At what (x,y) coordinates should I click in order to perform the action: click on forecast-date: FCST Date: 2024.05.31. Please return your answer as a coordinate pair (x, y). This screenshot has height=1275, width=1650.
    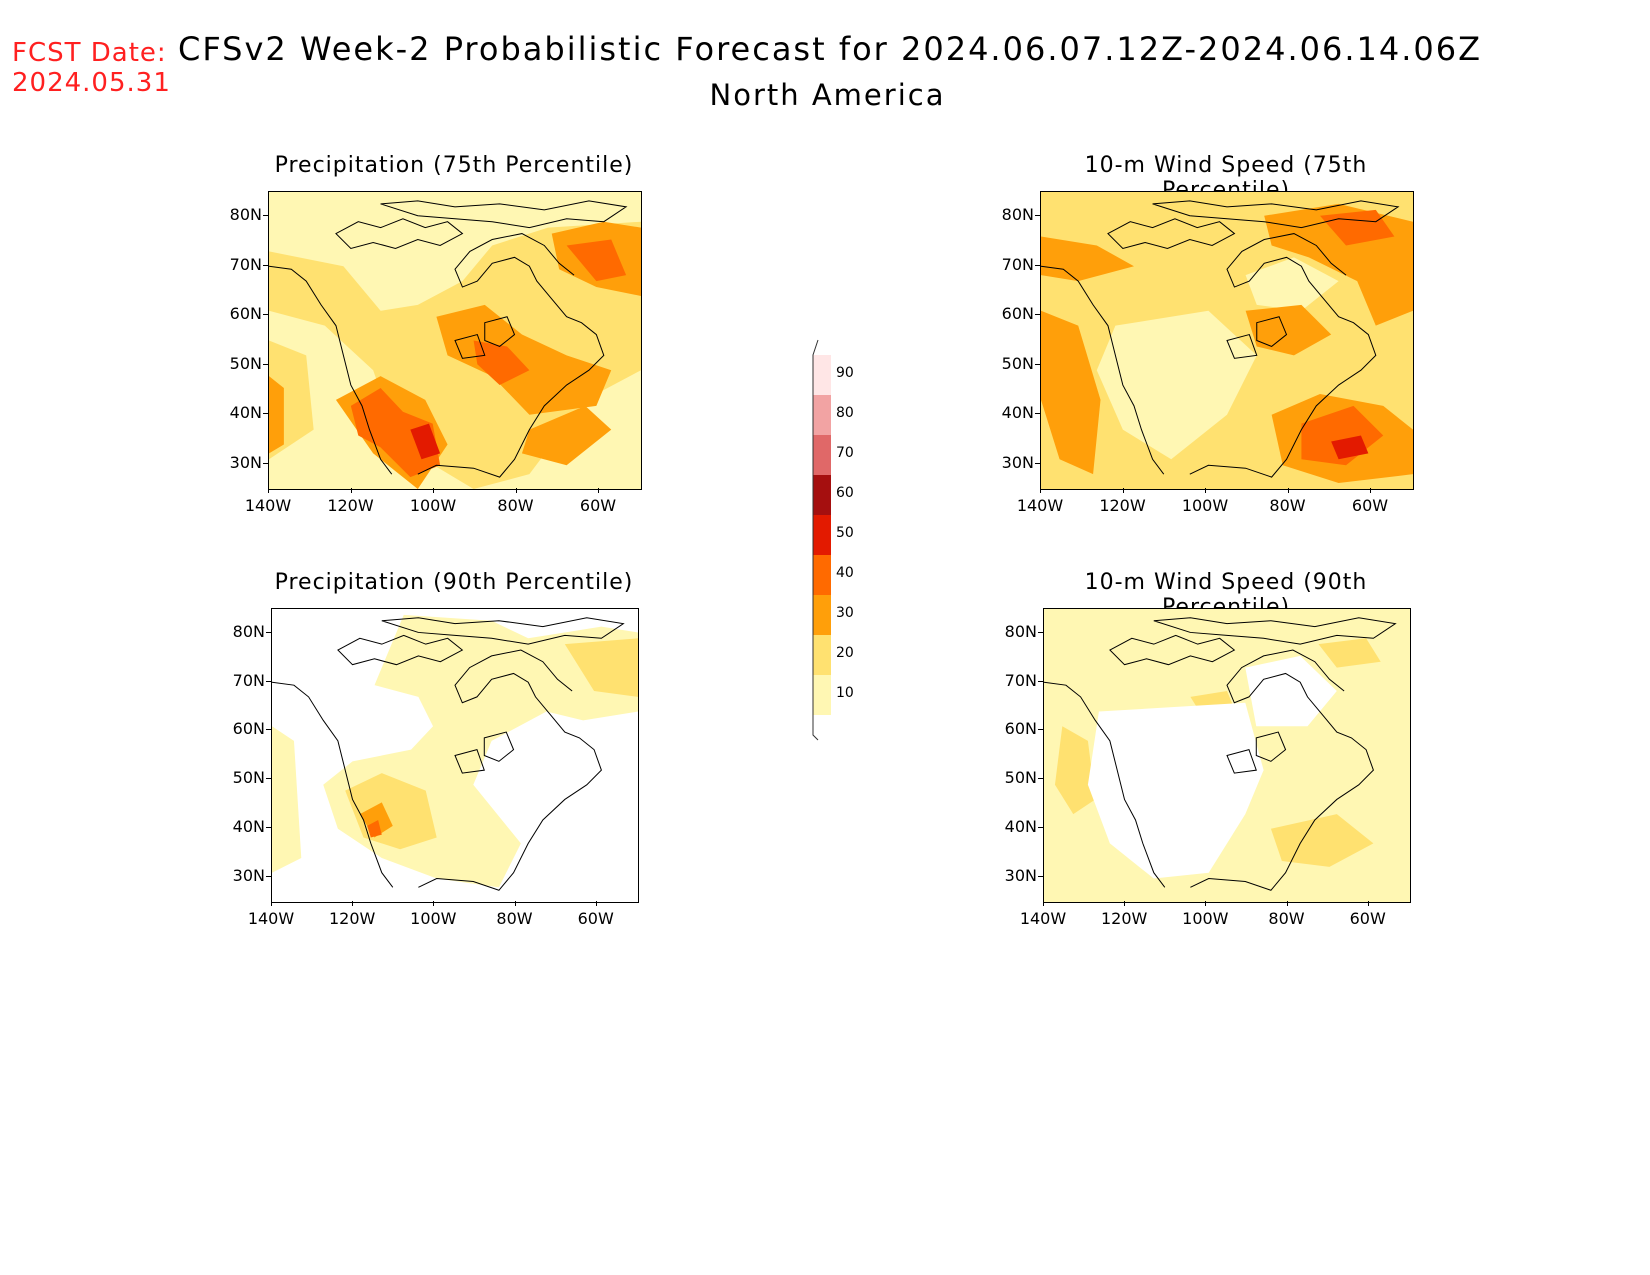
    Looking at the image, I should click on (91, 68).